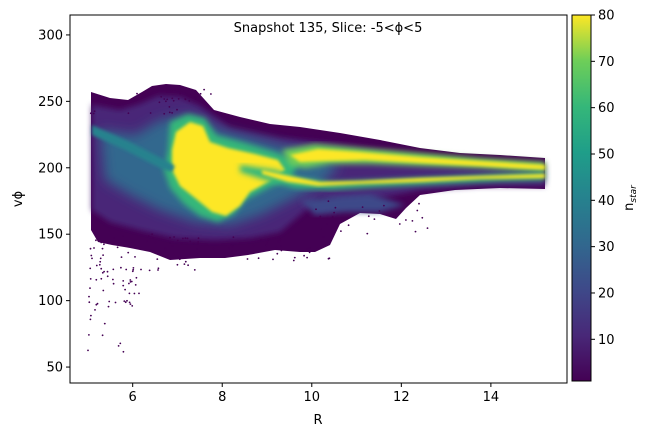 The image size is (648, 438). Describe the element at coordinates (630, 197) in the screenshot. I see `colorbar-label: nstar` at that location.